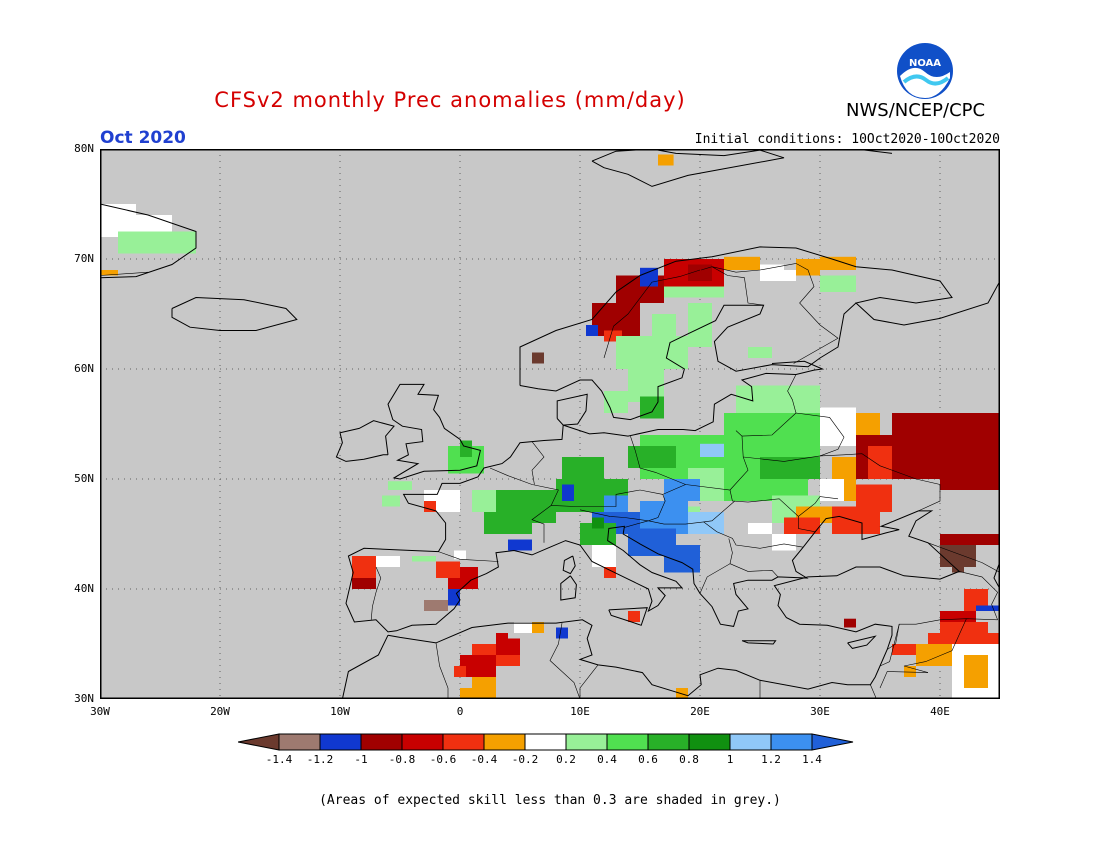  What do you see at coordinates (607, 759) in the screenshot?
I see `colorbar-label: 0.4` at bounding box center [607, 759].